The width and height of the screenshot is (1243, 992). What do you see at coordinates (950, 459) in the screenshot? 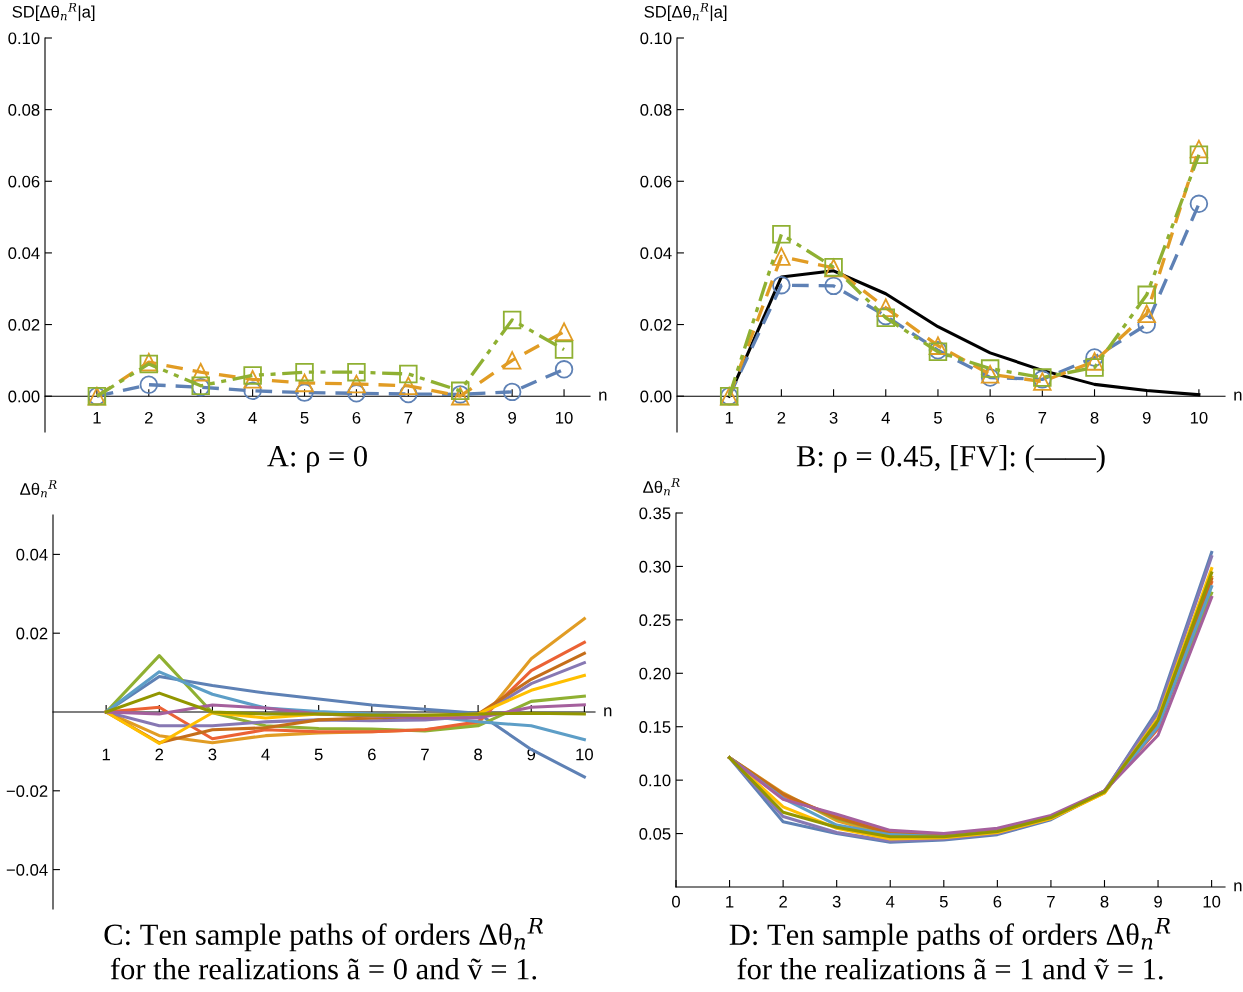
I see `text: B: ρ = 0.45, [FV]: (——)` at bounding box center [950, 459].